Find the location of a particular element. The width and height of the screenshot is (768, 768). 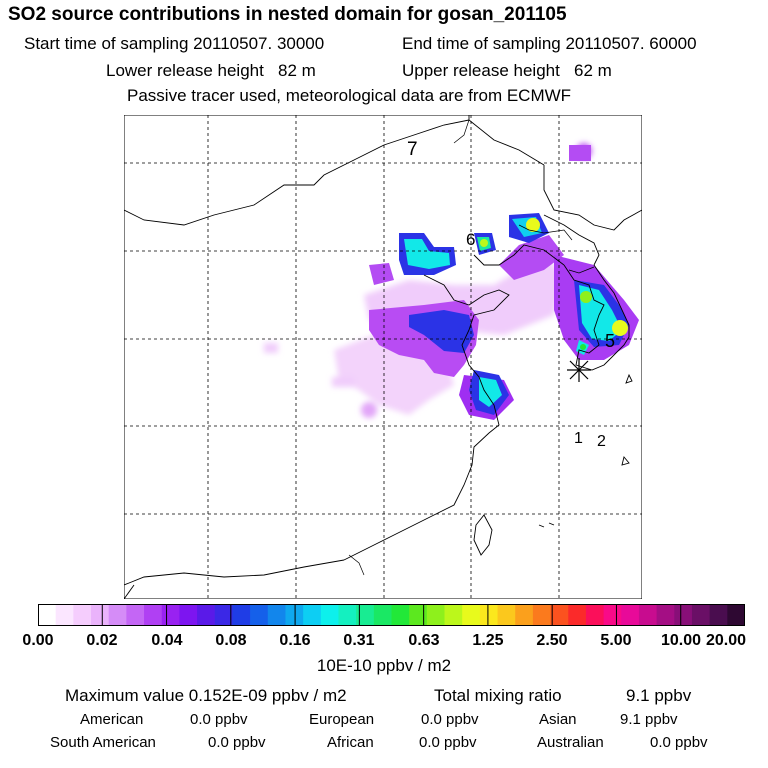

receptor-asterisk-icon is located at coordinates (579, 370).